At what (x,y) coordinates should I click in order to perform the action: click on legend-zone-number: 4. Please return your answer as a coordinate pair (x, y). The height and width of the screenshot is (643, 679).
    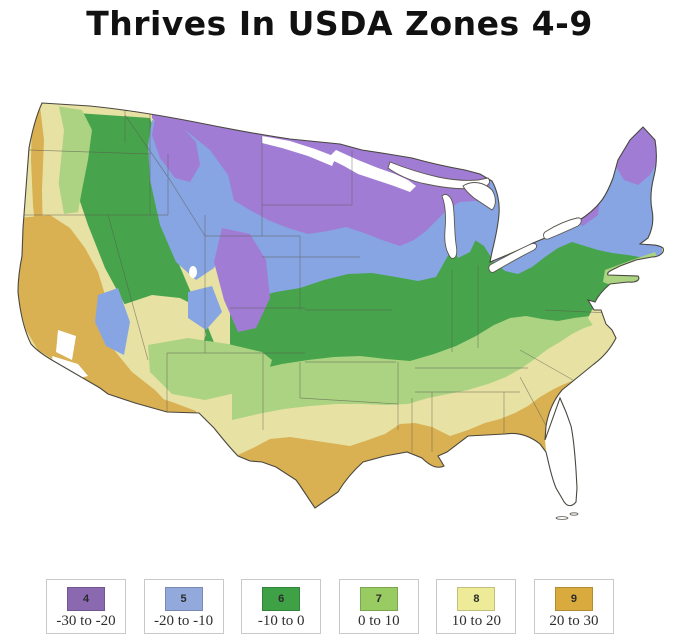
    Looking at the image, I should click on (86, 598).